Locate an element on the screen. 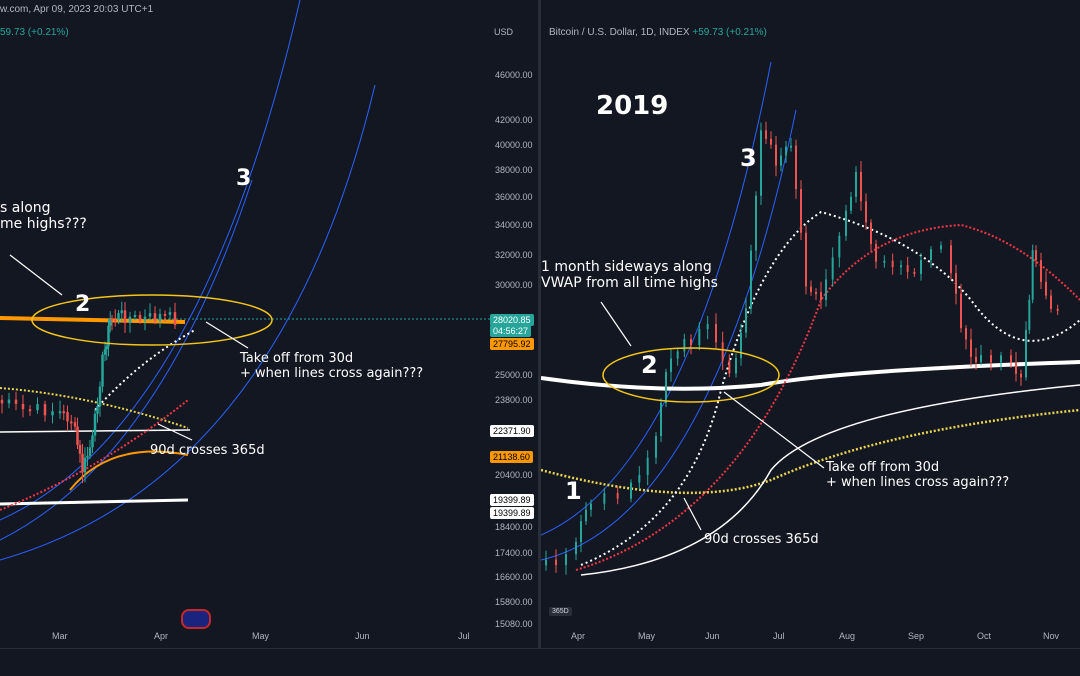 Image resolution: width=1080 pixels, height=676 pixels. price-axis-label: 40000.00 is located at coordinates (514, 145).